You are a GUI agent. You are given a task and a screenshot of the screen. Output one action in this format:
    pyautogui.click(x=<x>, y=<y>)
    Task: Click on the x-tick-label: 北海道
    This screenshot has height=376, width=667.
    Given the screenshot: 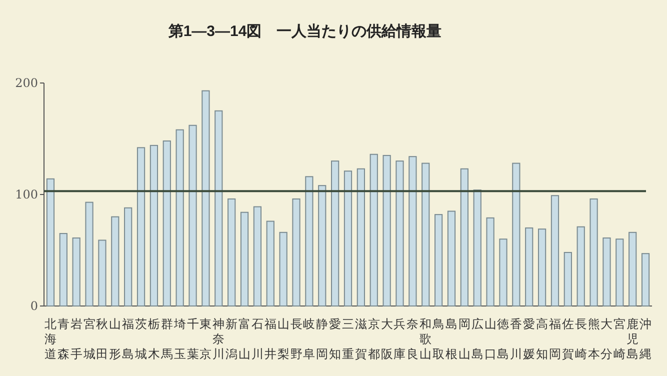 What is the action you would take?
    pyautogui.click(x=50, y=339)
    